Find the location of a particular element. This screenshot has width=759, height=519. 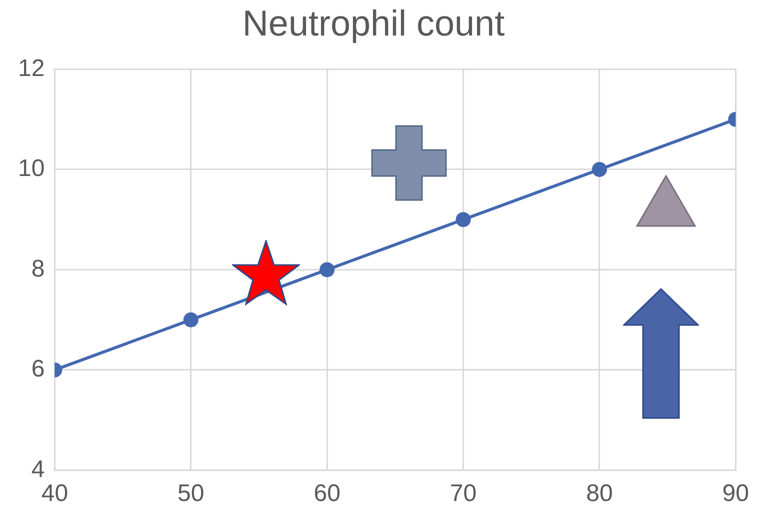

x-tick-label: 40 is located at coordinates (54, 494).